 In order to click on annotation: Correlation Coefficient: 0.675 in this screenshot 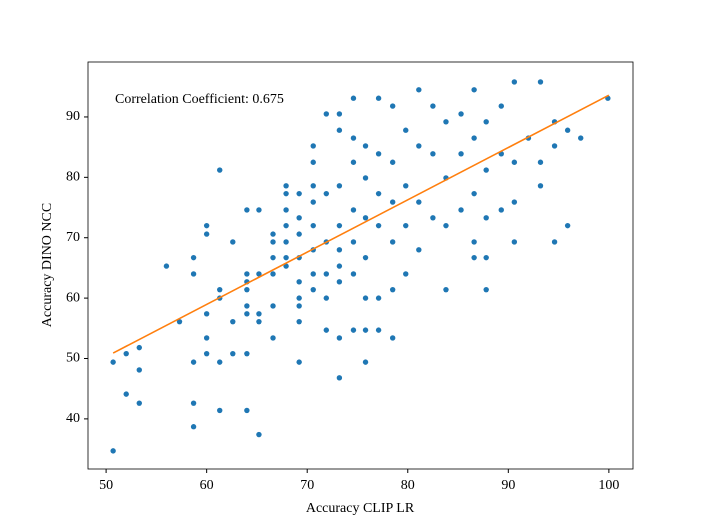, I will do `click(199, 99)`.